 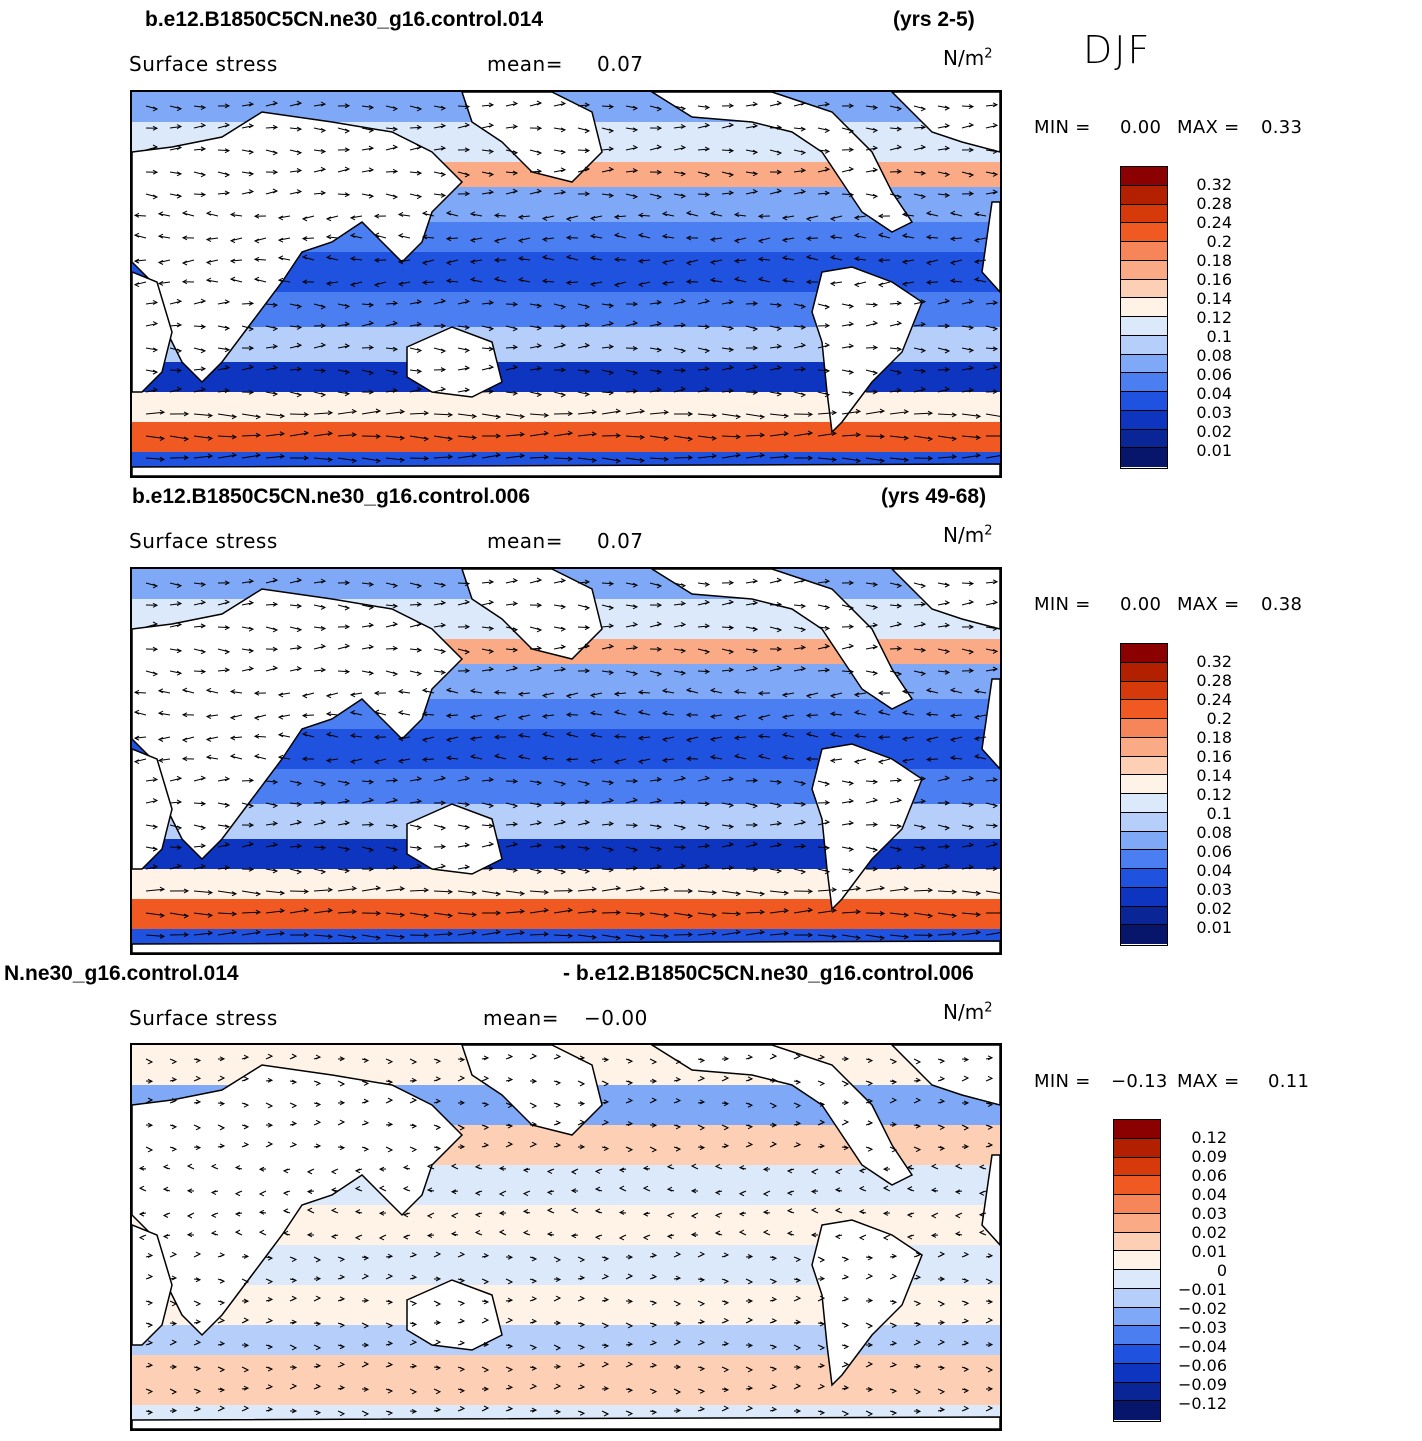 I want to click on panel-2-max-value: 0.38, so click(x=1282, y=604).